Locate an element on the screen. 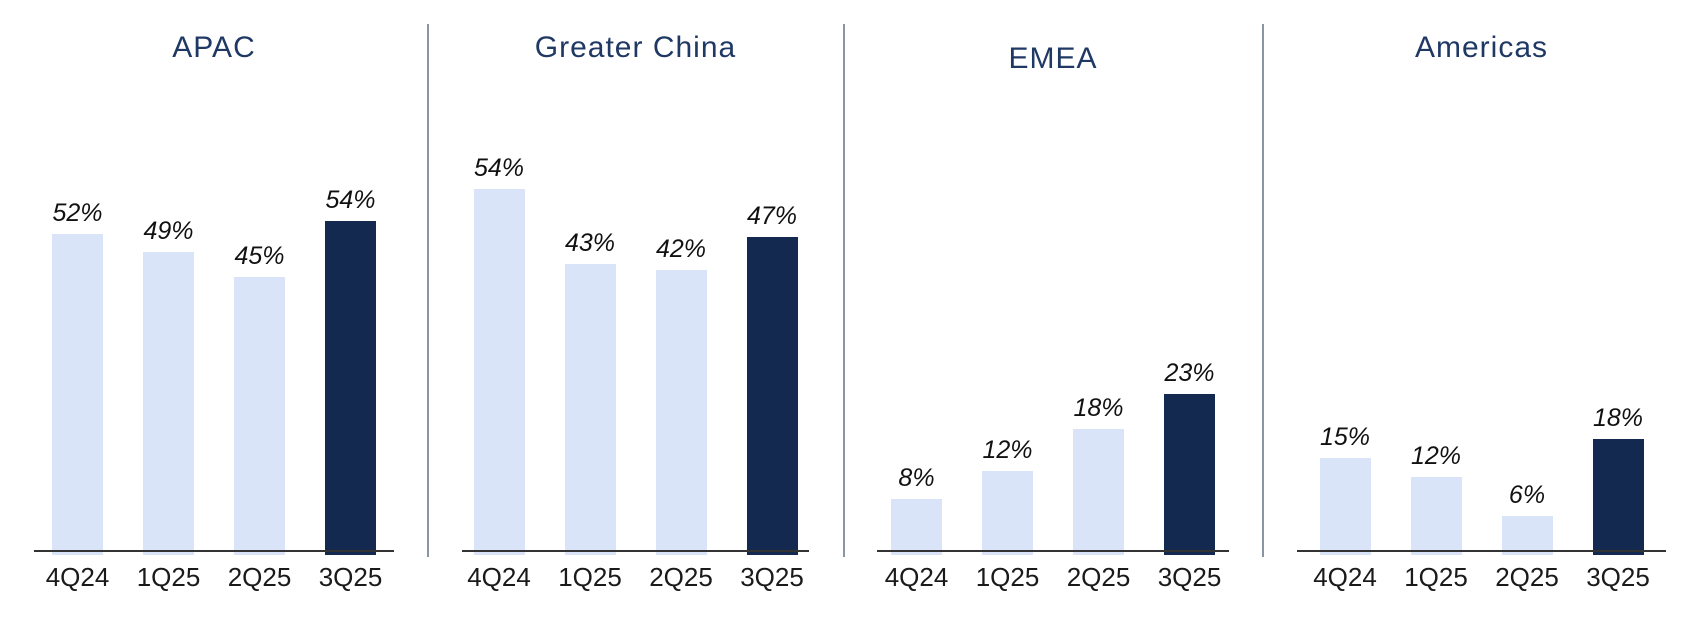 The image size is (1700, 628). bar-column: 52% is located at coordinates (77, 377).